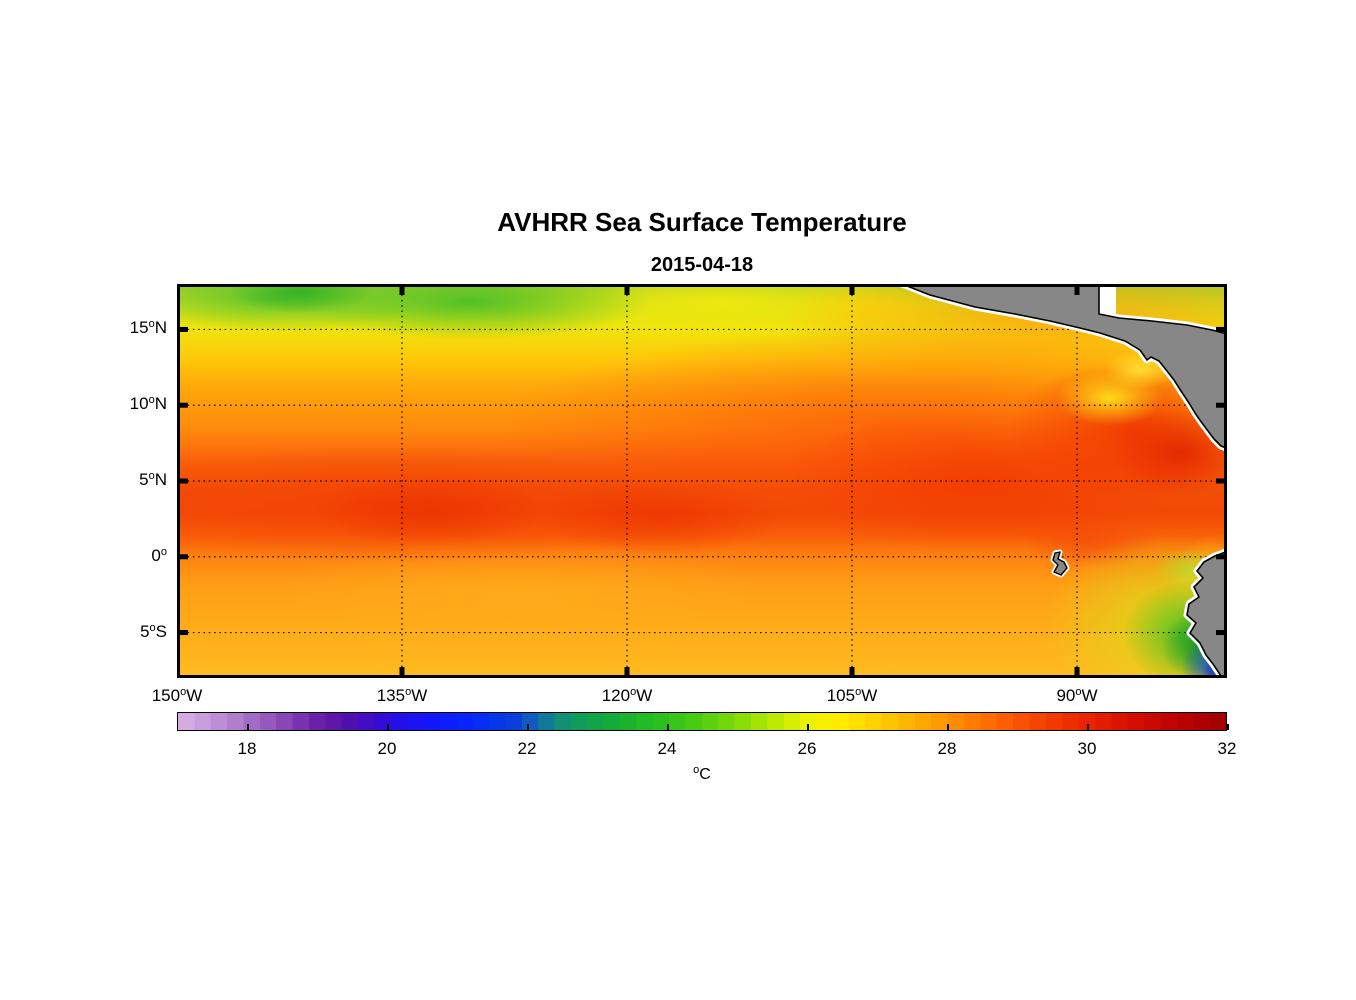  Describe the element at coordinates (702, 773) in the screenshot. I see `colorbar-units-label: oC` at that location.